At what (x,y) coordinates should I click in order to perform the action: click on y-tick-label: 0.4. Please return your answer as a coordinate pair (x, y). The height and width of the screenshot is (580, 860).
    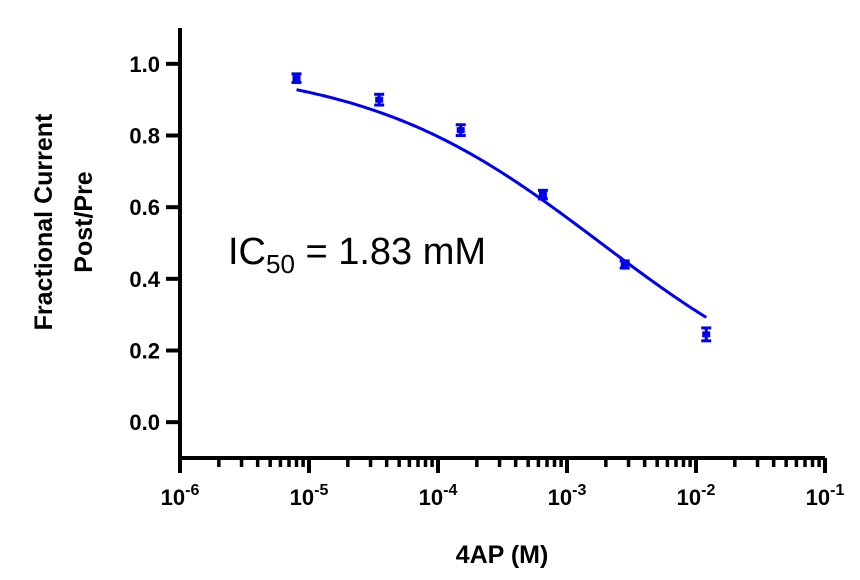
    Looking at the image, I should click on (144, 279).